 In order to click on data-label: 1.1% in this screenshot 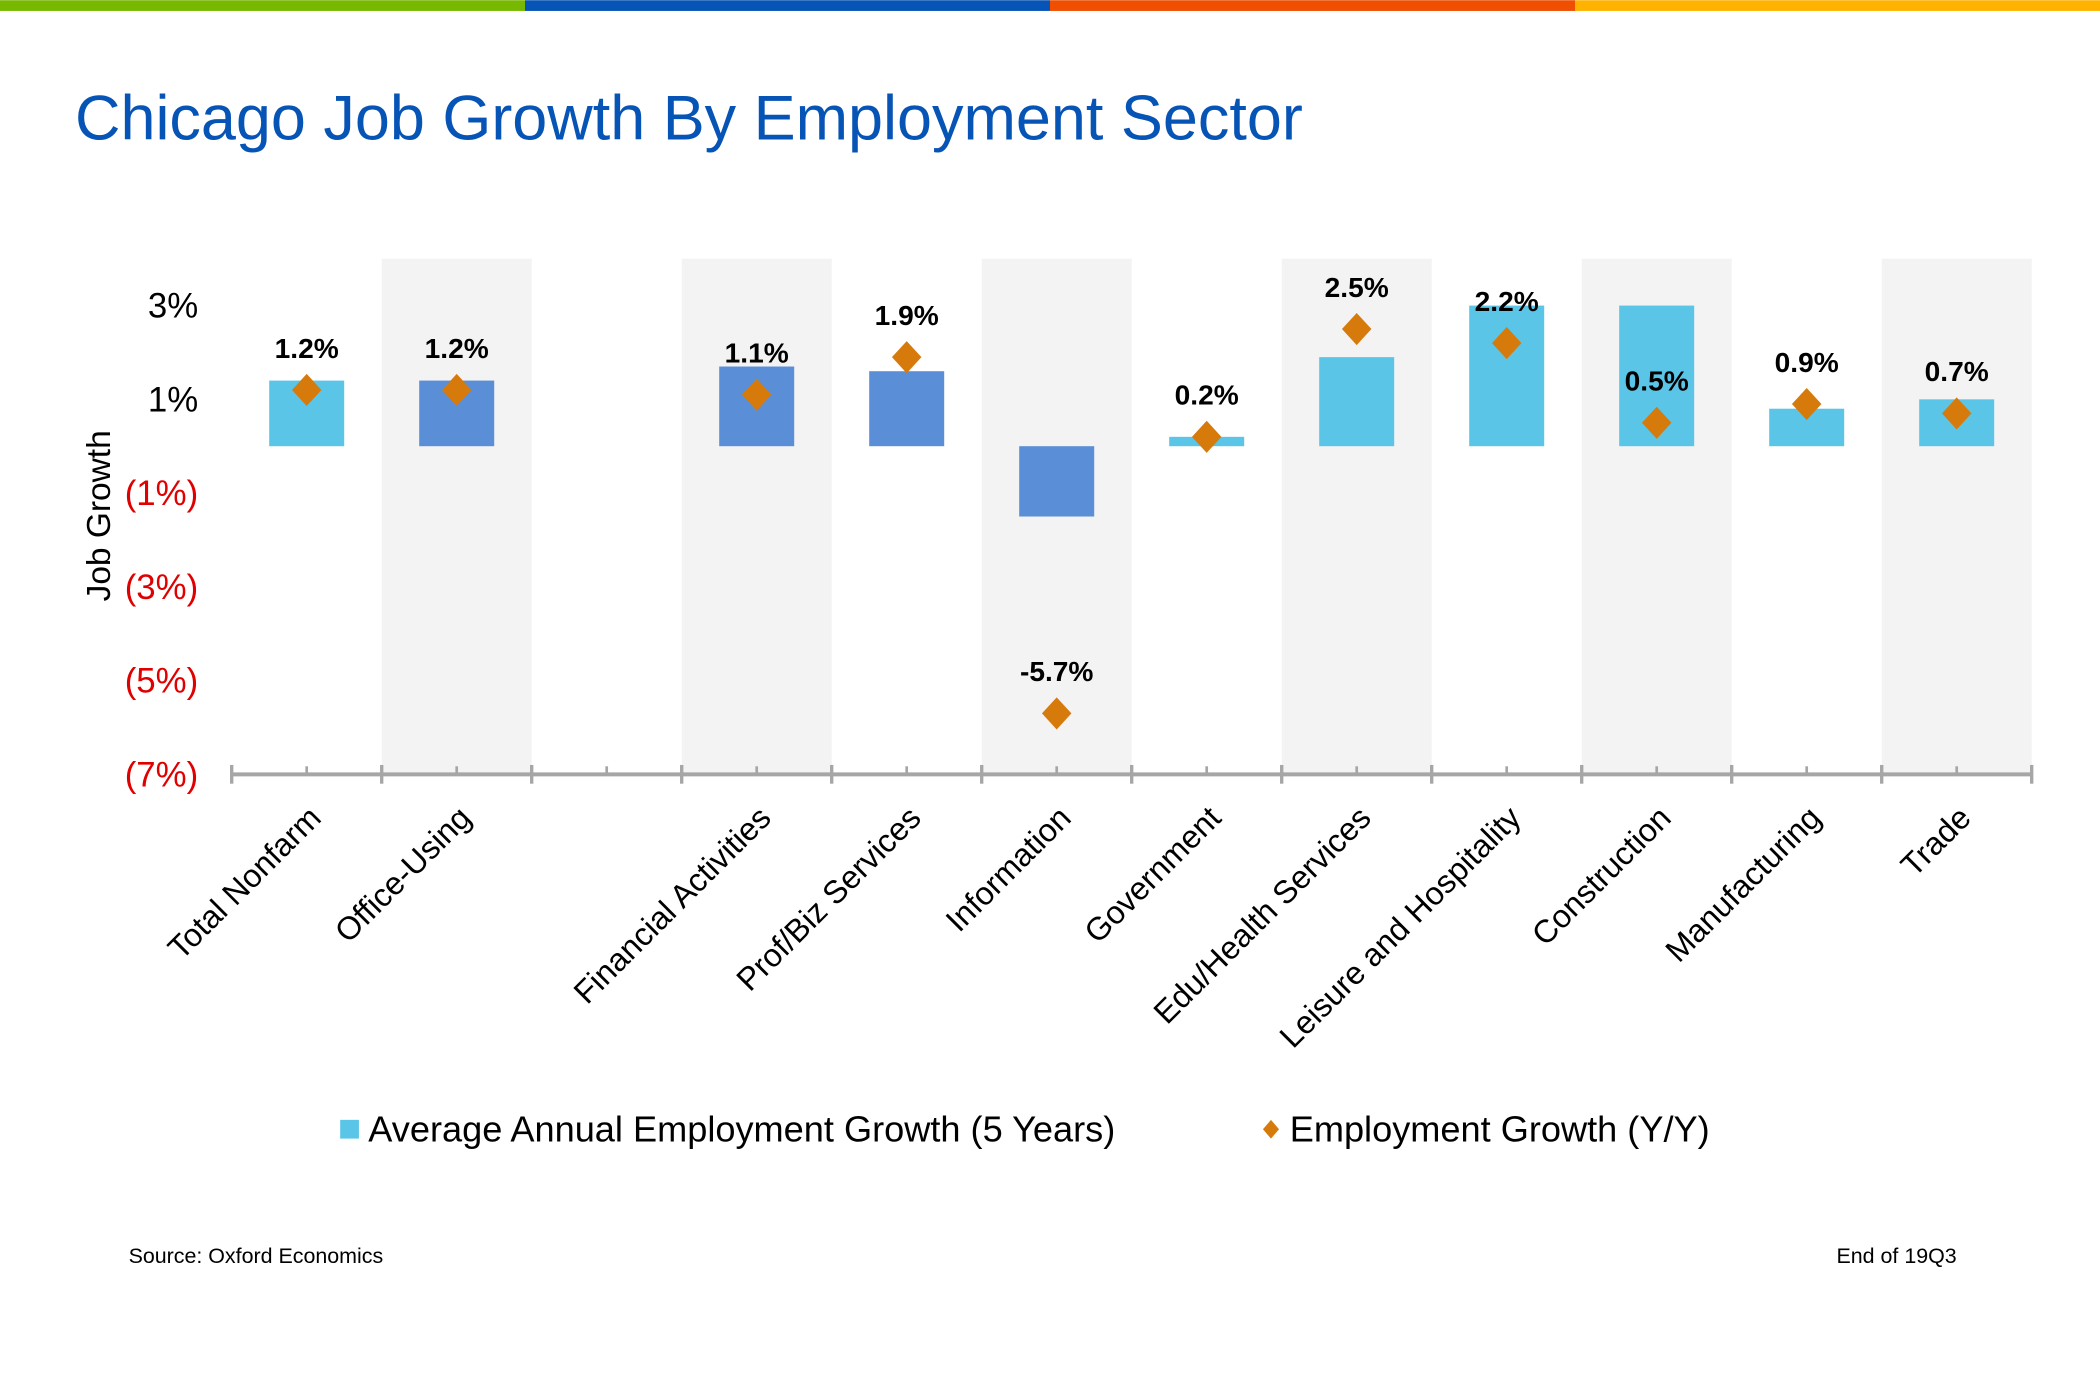, I will do `click(757, 353)`.